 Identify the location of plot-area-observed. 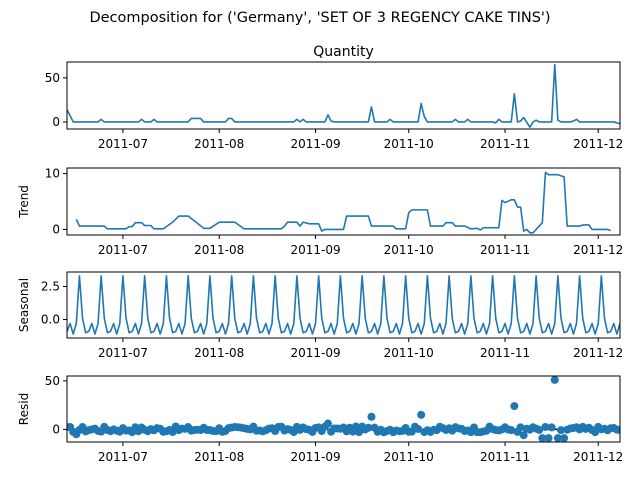
(343, 96).